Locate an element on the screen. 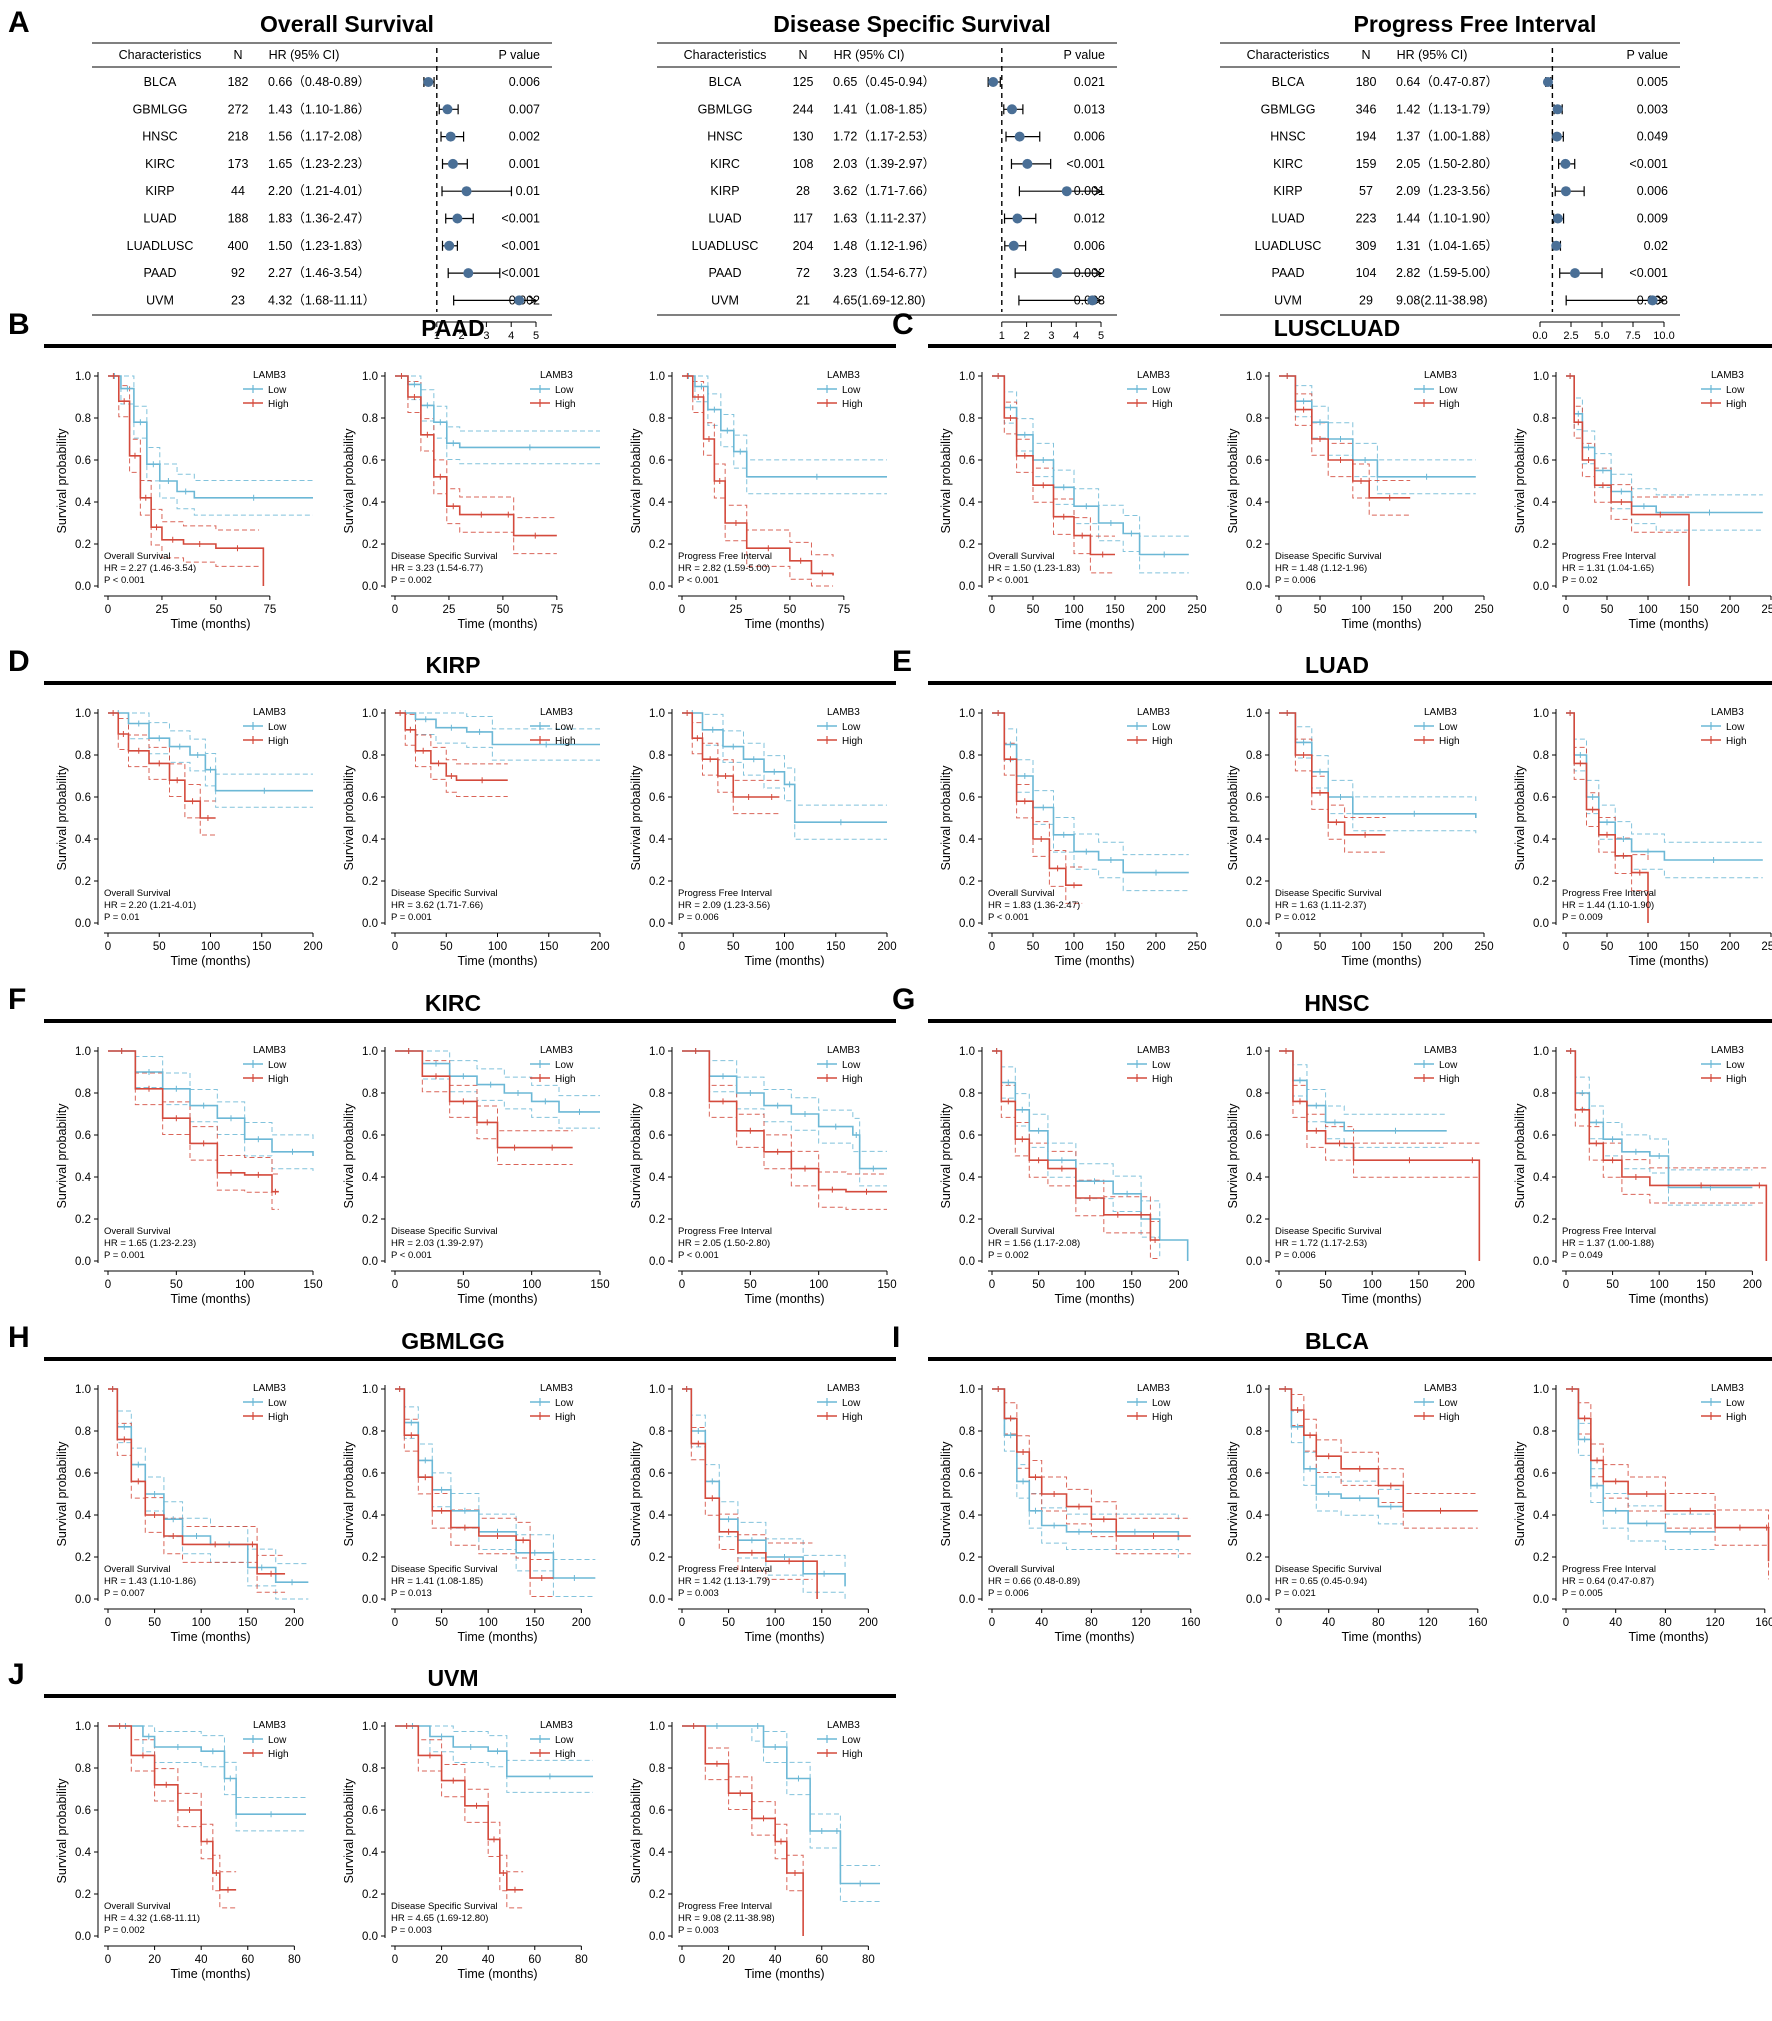 Image resolution: width=1772 pixels, height=2021 pixels. km-x-tick-label: 40 is located at coordinates (488, 1960).